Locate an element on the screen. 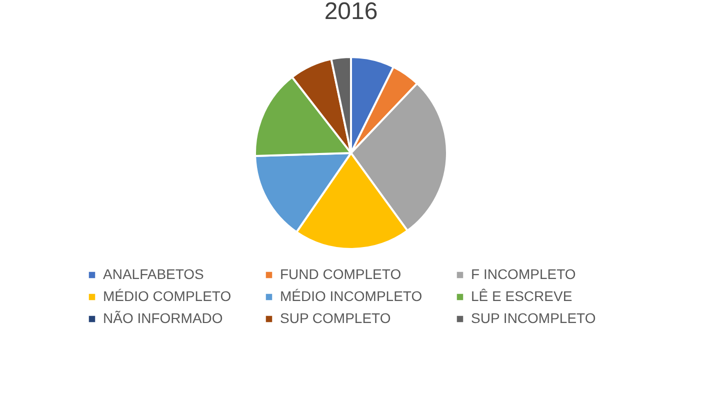 The image size is (702, 397). legend-label: LÊ E ESCREVE is located at coordinates (521, 296).